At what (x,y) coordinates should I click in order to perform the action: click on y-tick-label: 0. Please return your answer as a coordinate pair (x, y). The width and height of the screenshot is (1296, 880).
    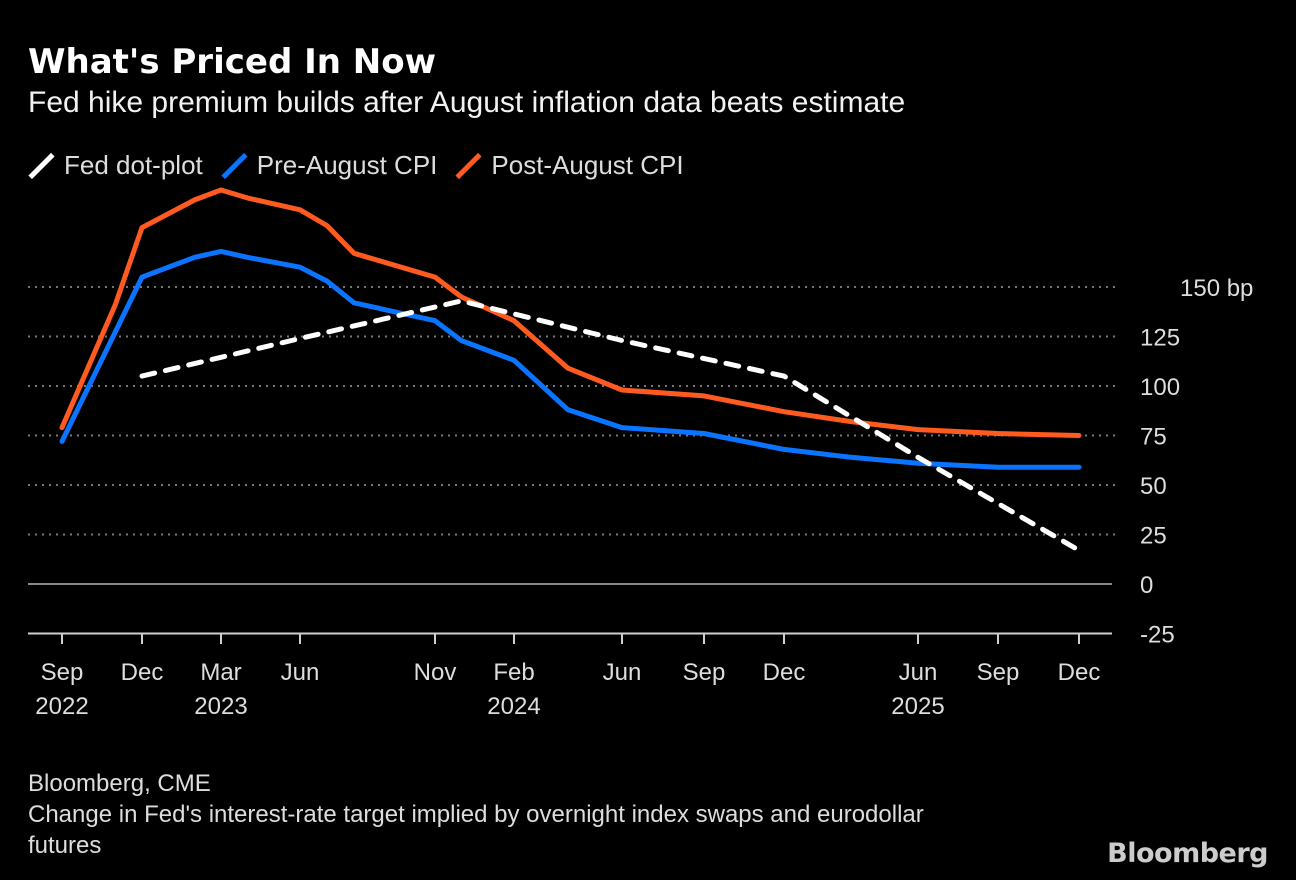
    Looking at the image, I should click on (1146, 585).